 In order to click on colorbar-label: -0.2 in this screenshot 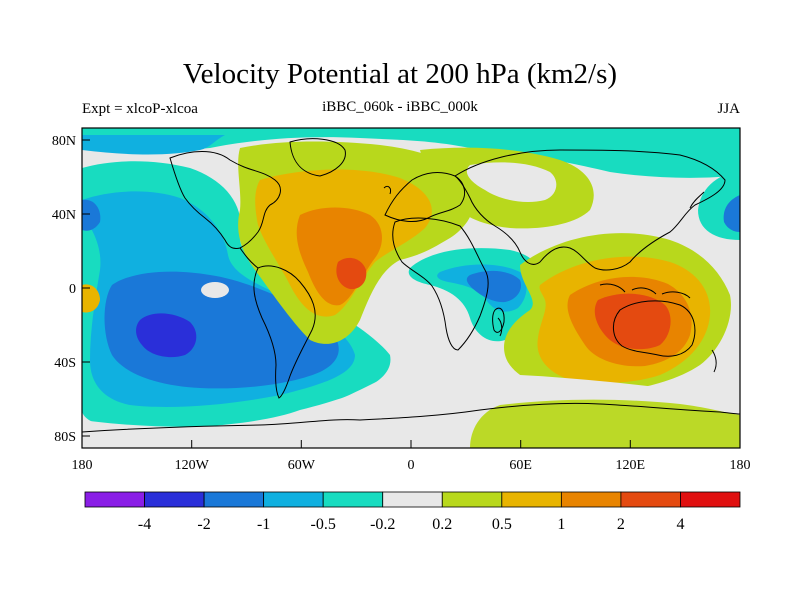, I will do `click(382, 524)`.